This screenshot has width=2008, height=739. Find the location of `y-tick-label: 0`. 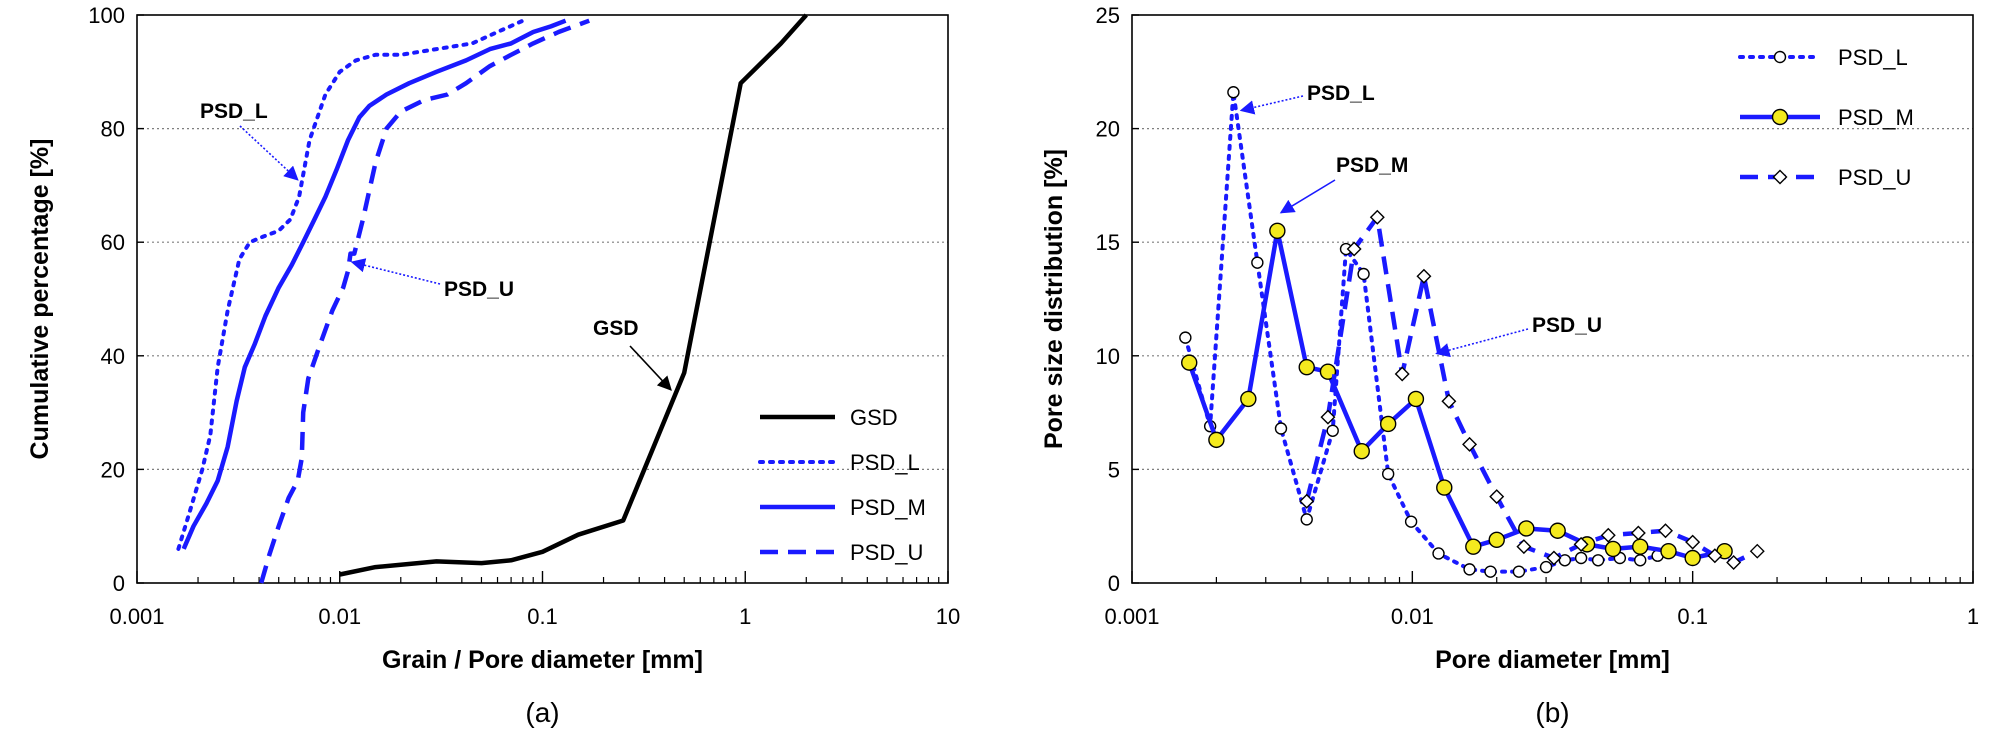

y-tick-label: 0 is located at coordinates (1114, 583).